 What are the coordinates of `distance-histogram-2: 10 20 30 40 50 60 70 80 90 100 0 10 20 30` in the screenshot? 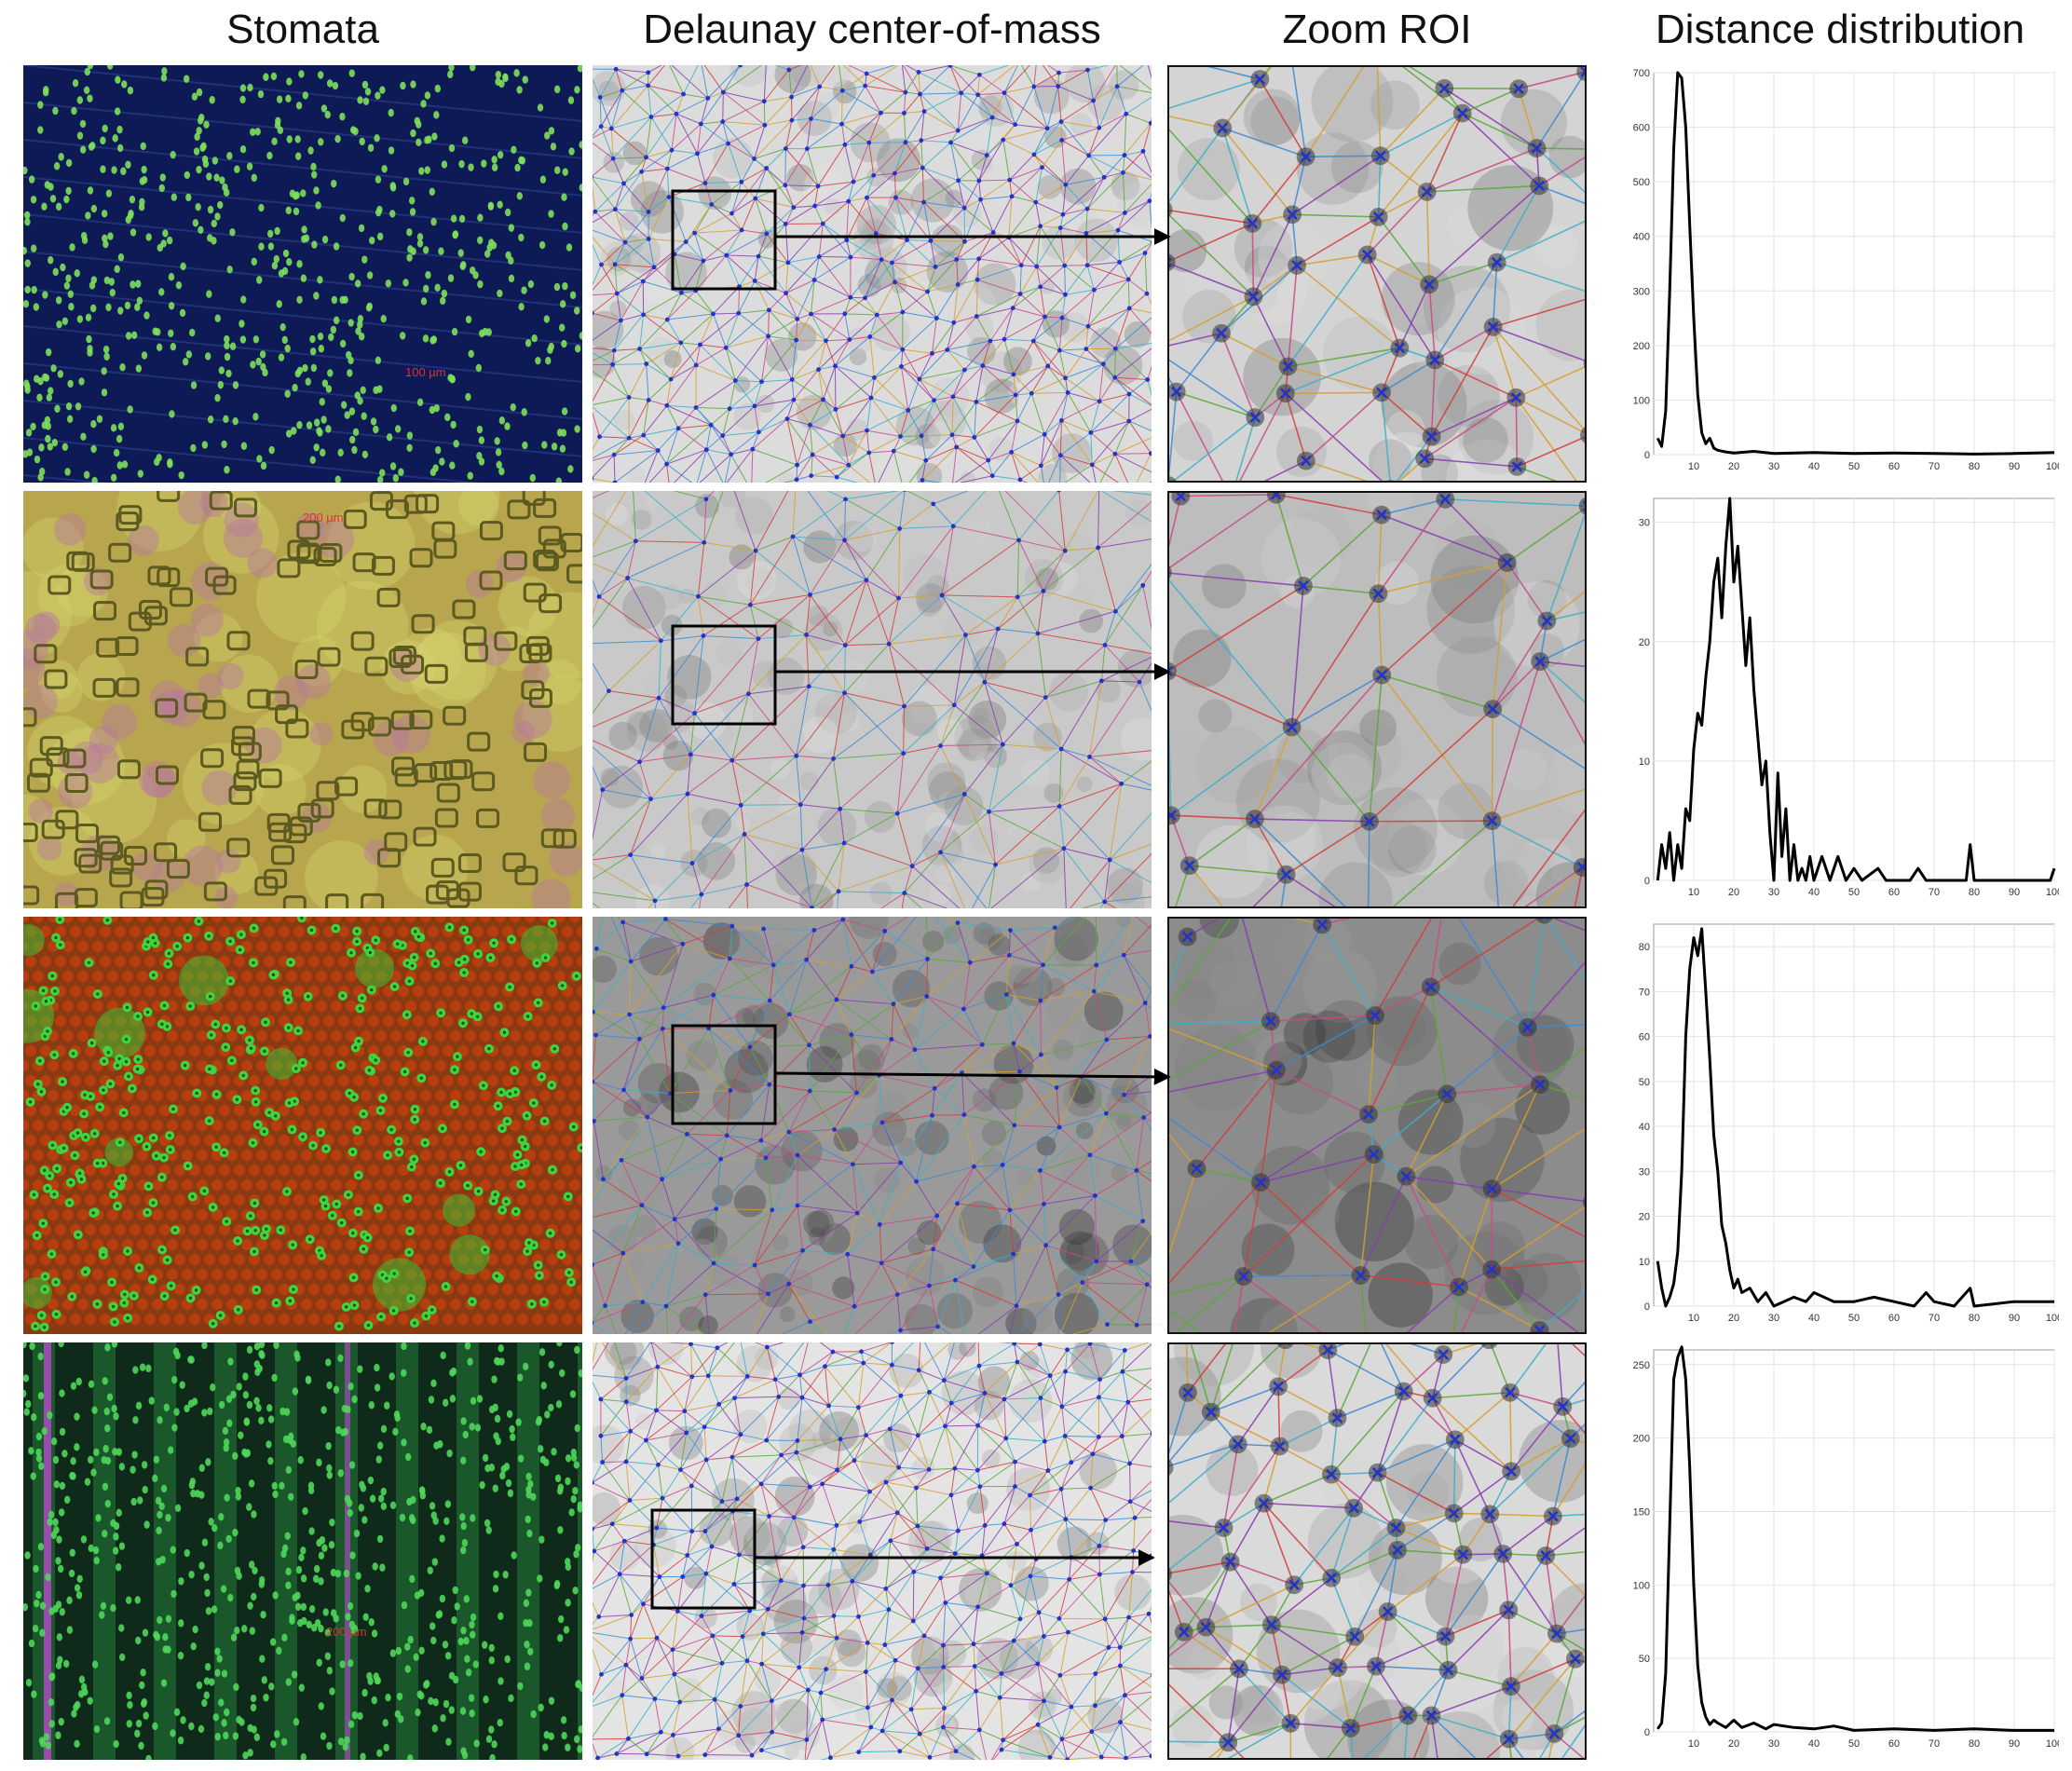 It's located at (1840, 699).